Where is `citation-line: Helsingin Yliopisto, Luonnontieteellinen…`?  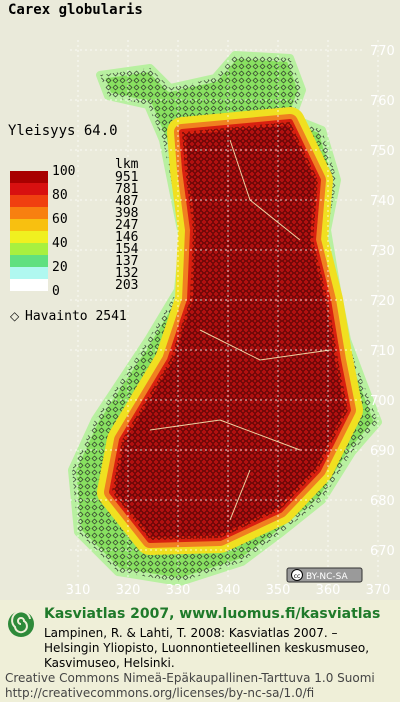
citation-line: Helsingin Yliopisto, Luonnontieteellinen… is located at coordinates (206, 648).